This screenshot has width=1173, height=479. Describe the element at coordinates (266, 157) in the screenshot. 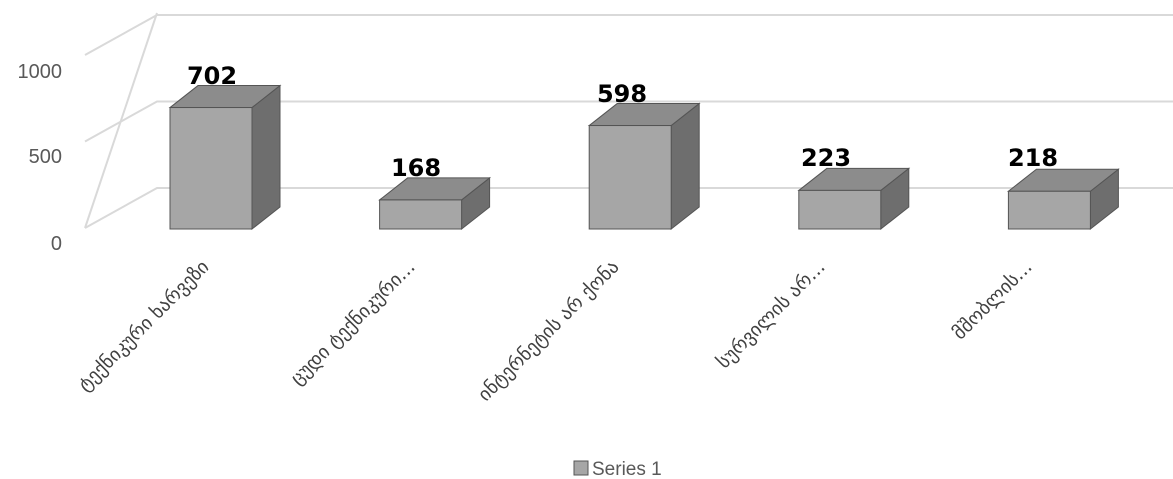

I see `bar-side` at that location.